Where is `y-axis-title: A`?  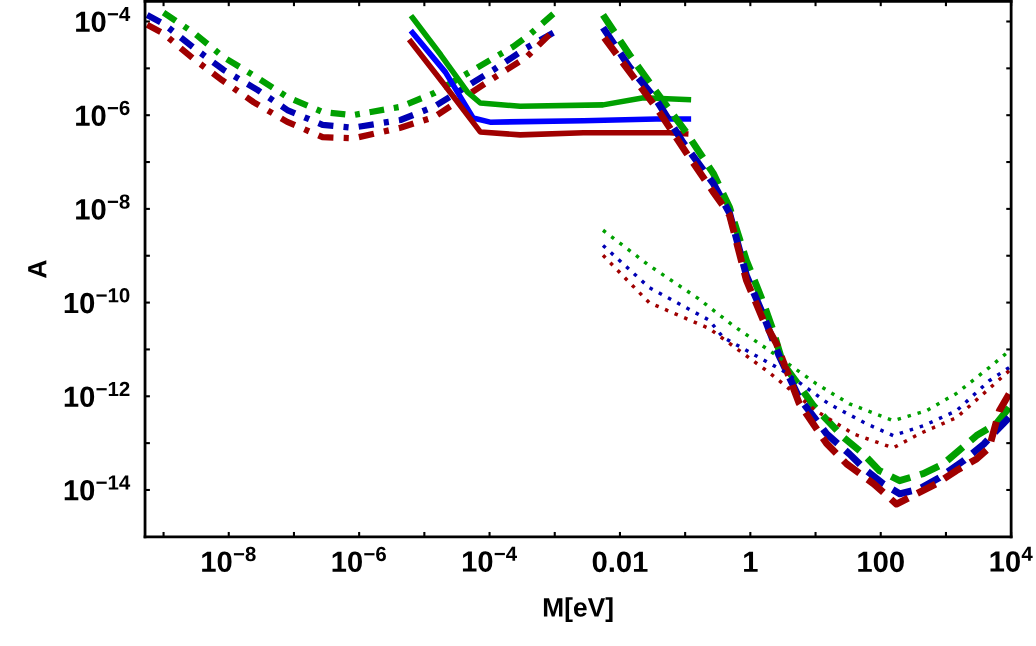
y-axis-title: A is located at coordinates (37, 269).